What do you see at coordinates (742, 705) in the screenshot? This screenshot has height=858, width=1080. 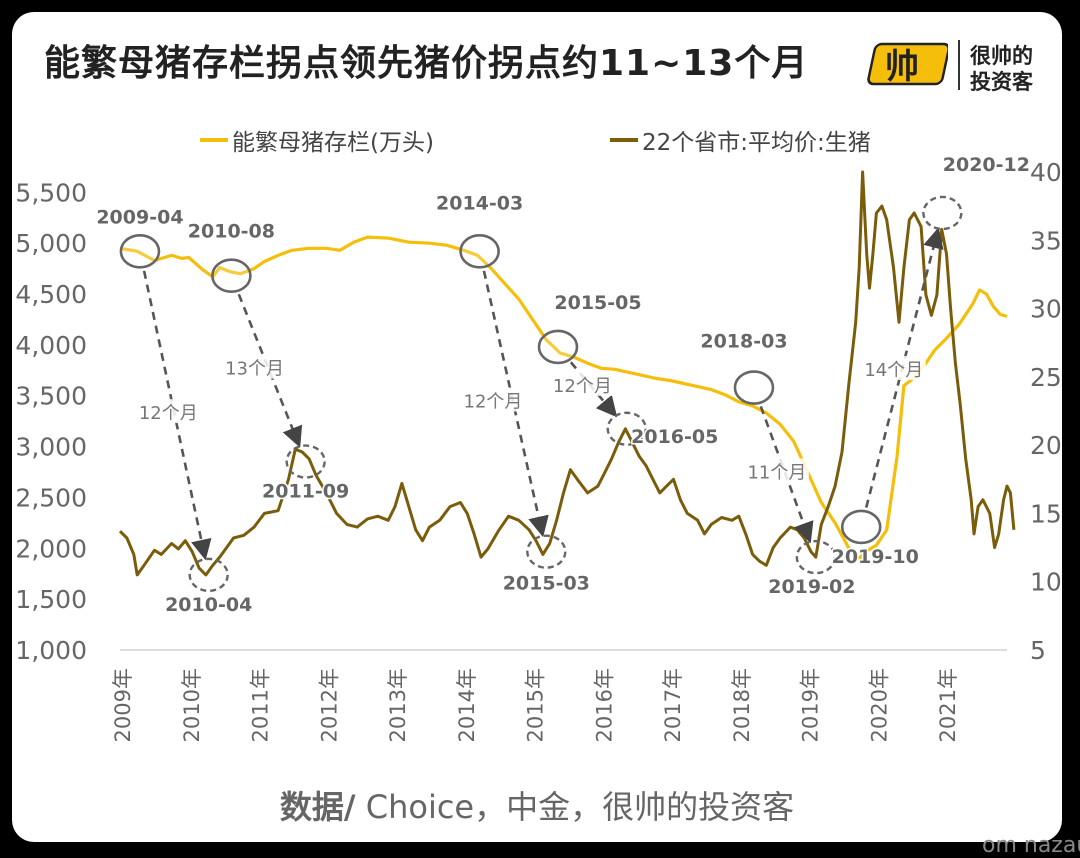 I see `x-tick-label: 2018年` at bounding box center [742, 705].